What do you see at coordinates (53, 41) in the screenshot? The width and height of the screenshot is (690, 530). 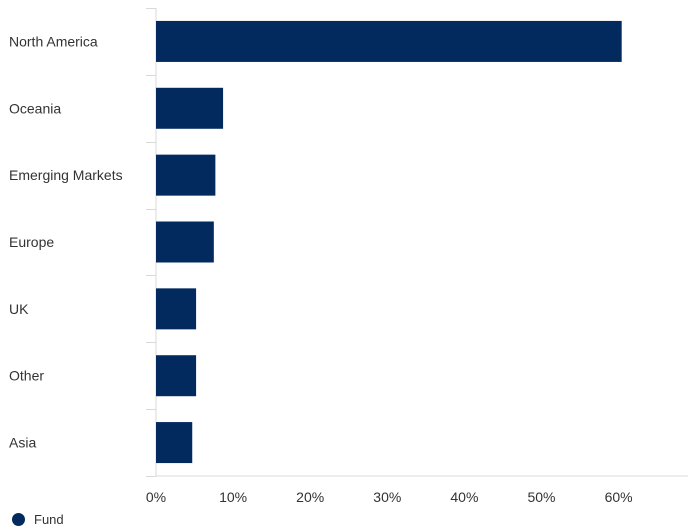 I see `category-label-north-america: North America` at bounding box center [53, 41].